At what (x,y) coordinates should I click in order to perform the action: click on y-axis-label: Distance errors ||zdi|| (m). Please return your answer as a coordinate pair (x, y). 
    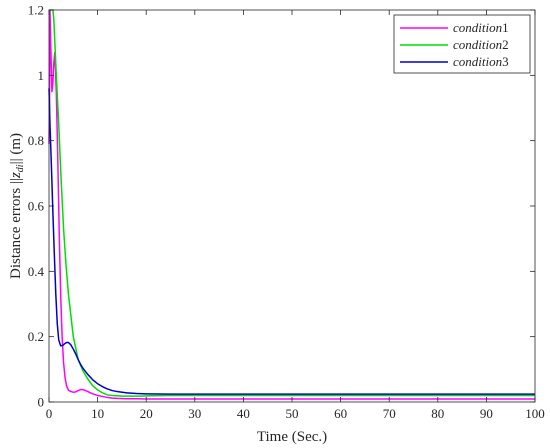
    Looking at the image, I should click on (17, 206).